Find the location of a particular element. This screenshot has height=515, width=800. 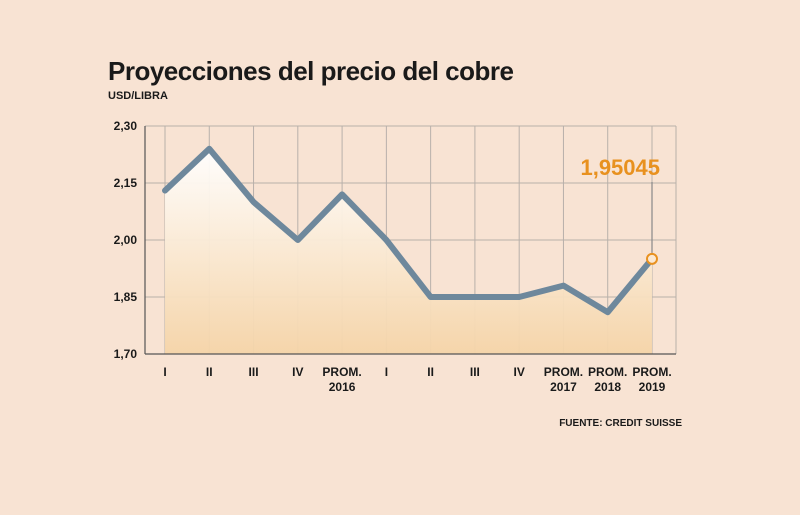

y-tick-label: 2,30 is located at coordinates (126, 126).